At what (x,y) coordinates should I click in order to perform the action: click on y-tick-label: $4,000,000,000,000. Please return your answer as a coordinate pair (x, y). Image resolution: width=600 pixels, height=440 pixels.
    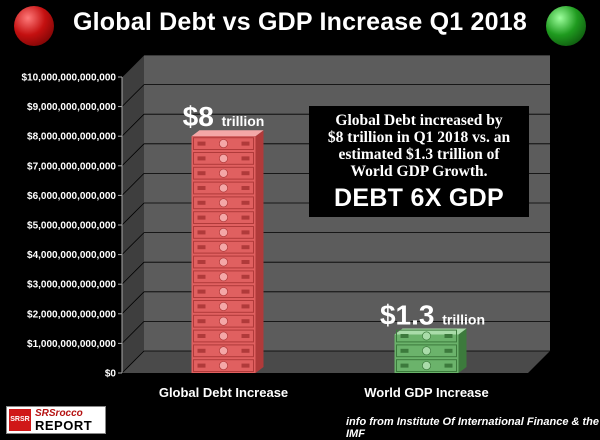
    Looking at the image, I should click on (71, 255).